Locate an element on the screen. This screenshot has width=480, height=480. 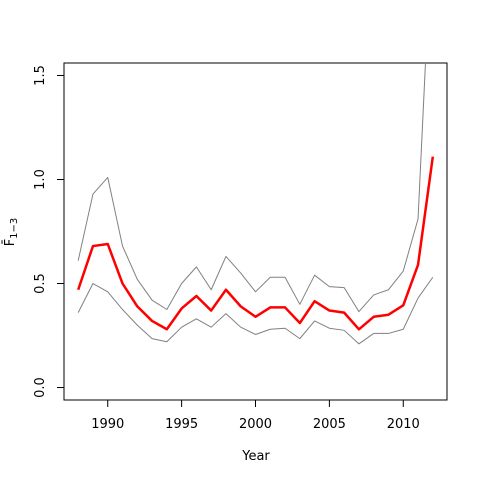
y-tick-label: 1.5 is located at coordinates (40, 75).